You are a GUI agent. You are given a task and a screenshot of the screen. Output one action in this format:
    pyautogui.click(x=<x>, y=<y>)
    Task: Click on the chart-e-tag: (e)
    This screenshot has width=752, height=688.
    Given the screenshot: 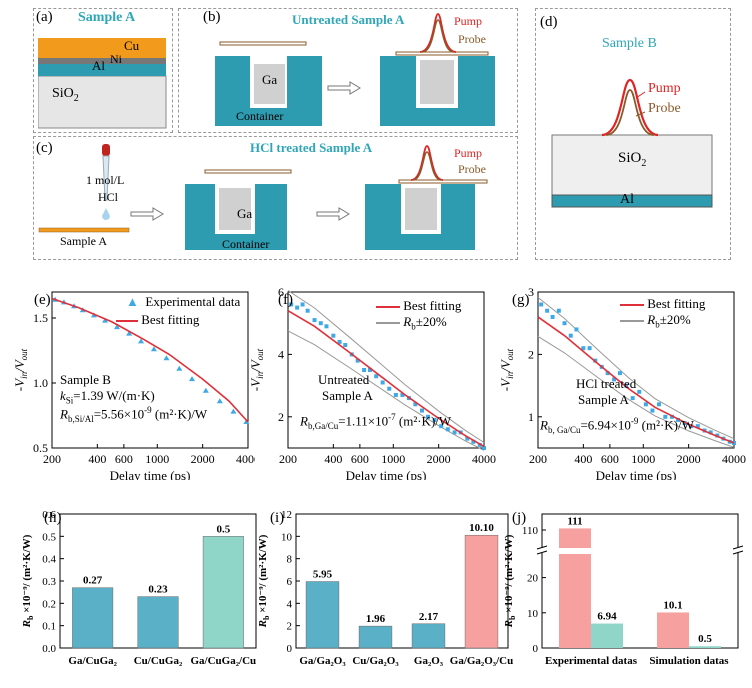 What is the action you would take?
    pyautogui.click(x=42, y=300)
    